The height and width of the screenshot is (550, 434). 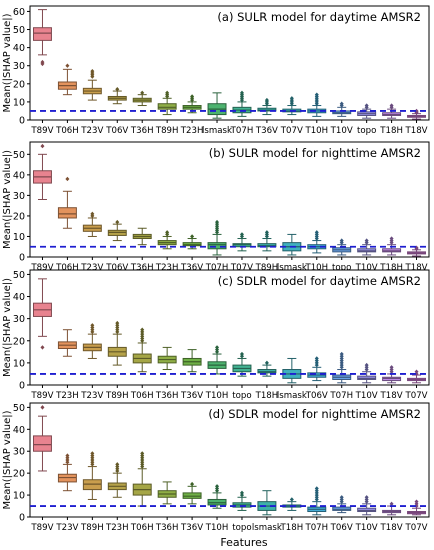 I want to click on y-tick-label: 30, so click(x=19, y=452).